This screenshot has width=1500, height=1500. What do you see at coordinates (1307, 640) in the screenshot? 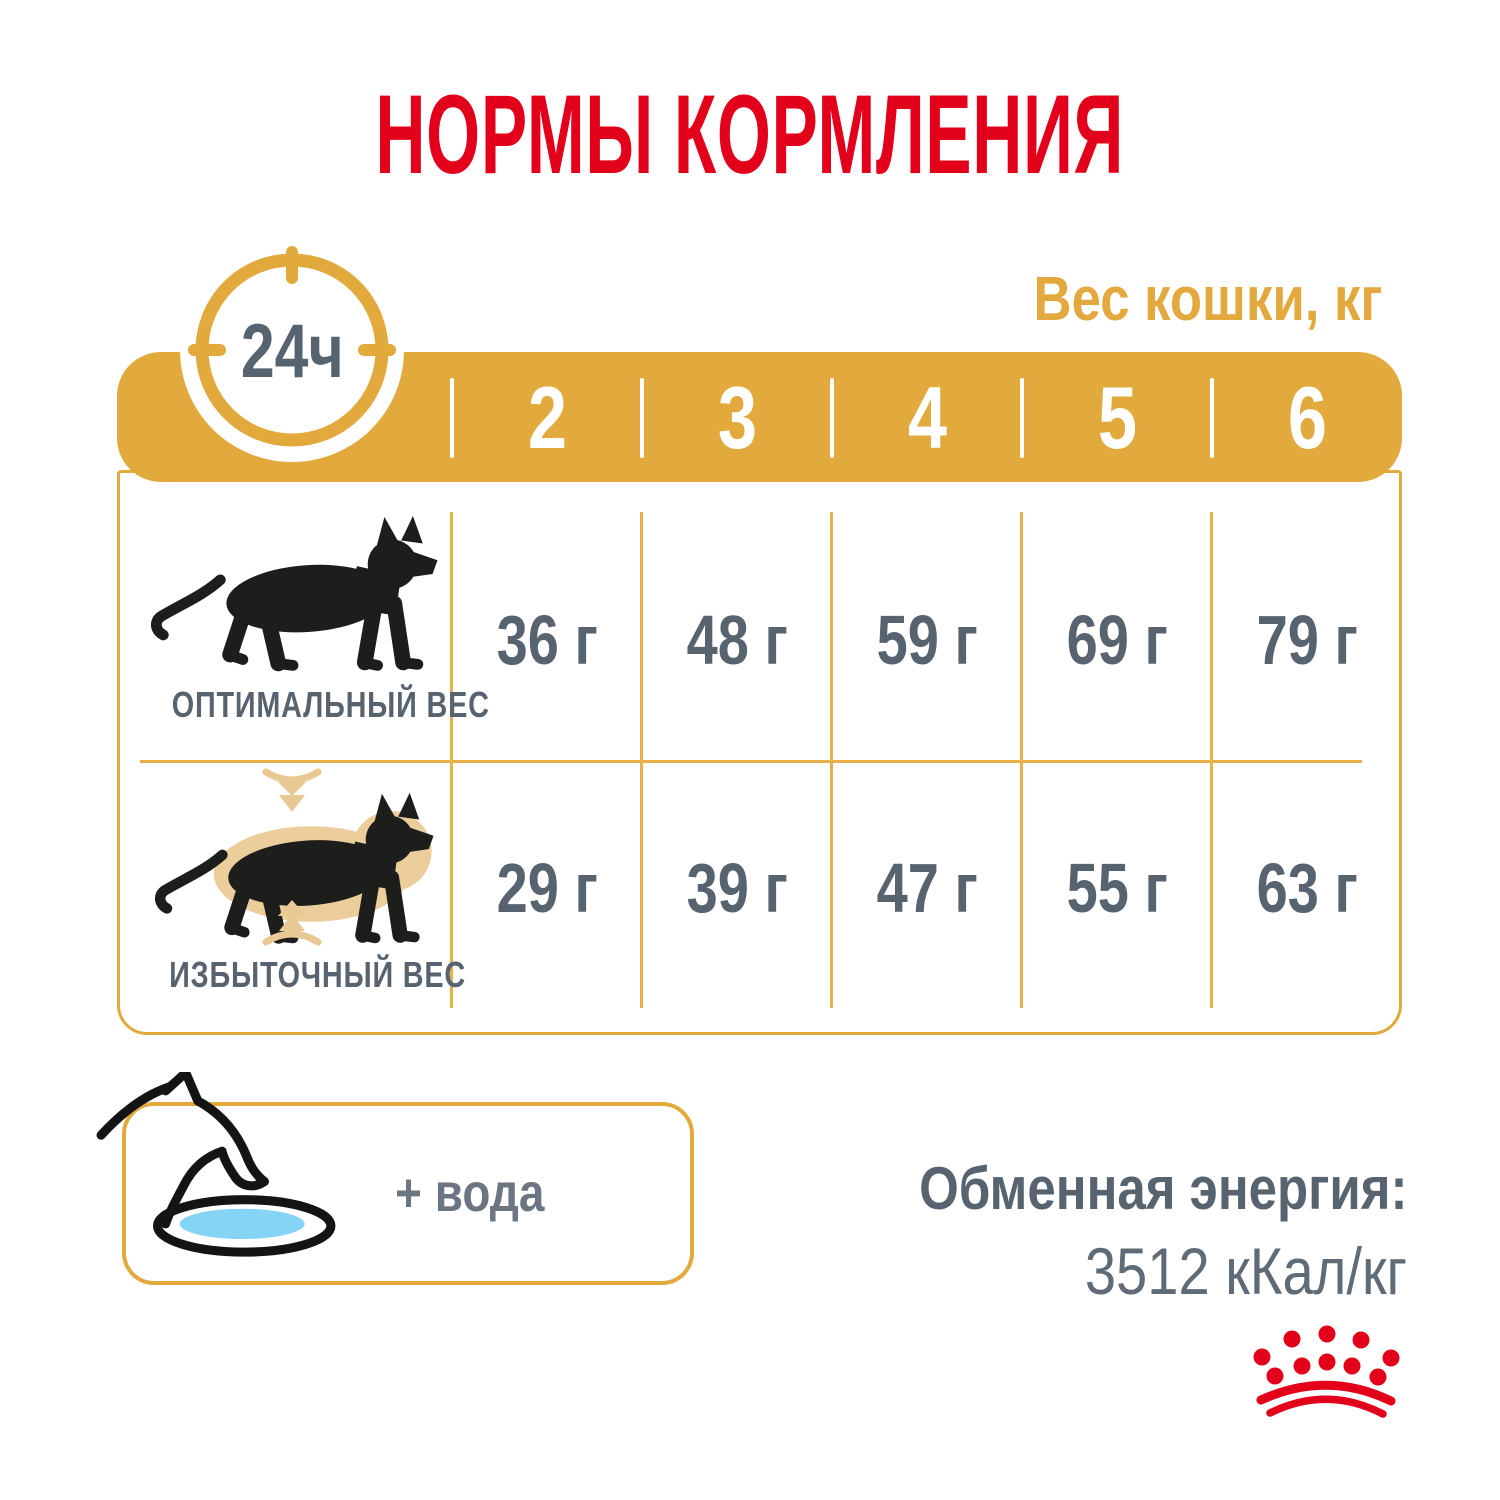
I see `cell-optimal-6kg: 79 г` at bounding box center [1307, 640].